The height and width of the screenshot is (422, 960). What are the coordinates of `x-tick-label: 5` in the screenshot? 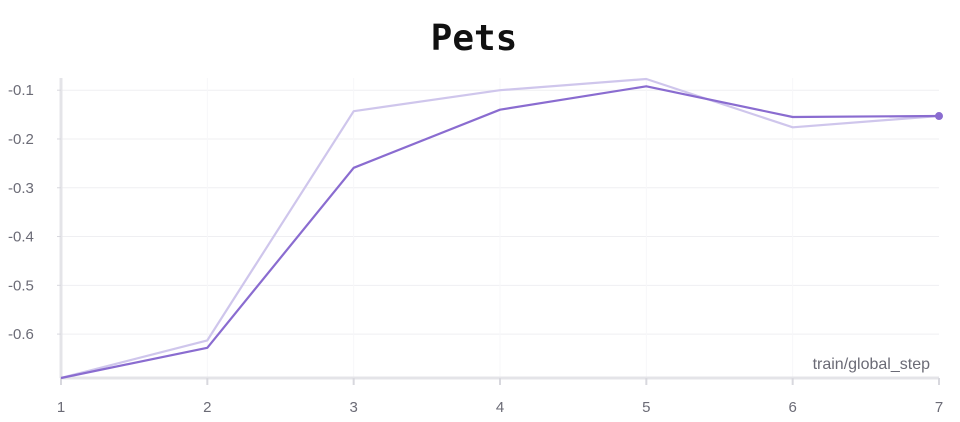 It's located at (646, 407).